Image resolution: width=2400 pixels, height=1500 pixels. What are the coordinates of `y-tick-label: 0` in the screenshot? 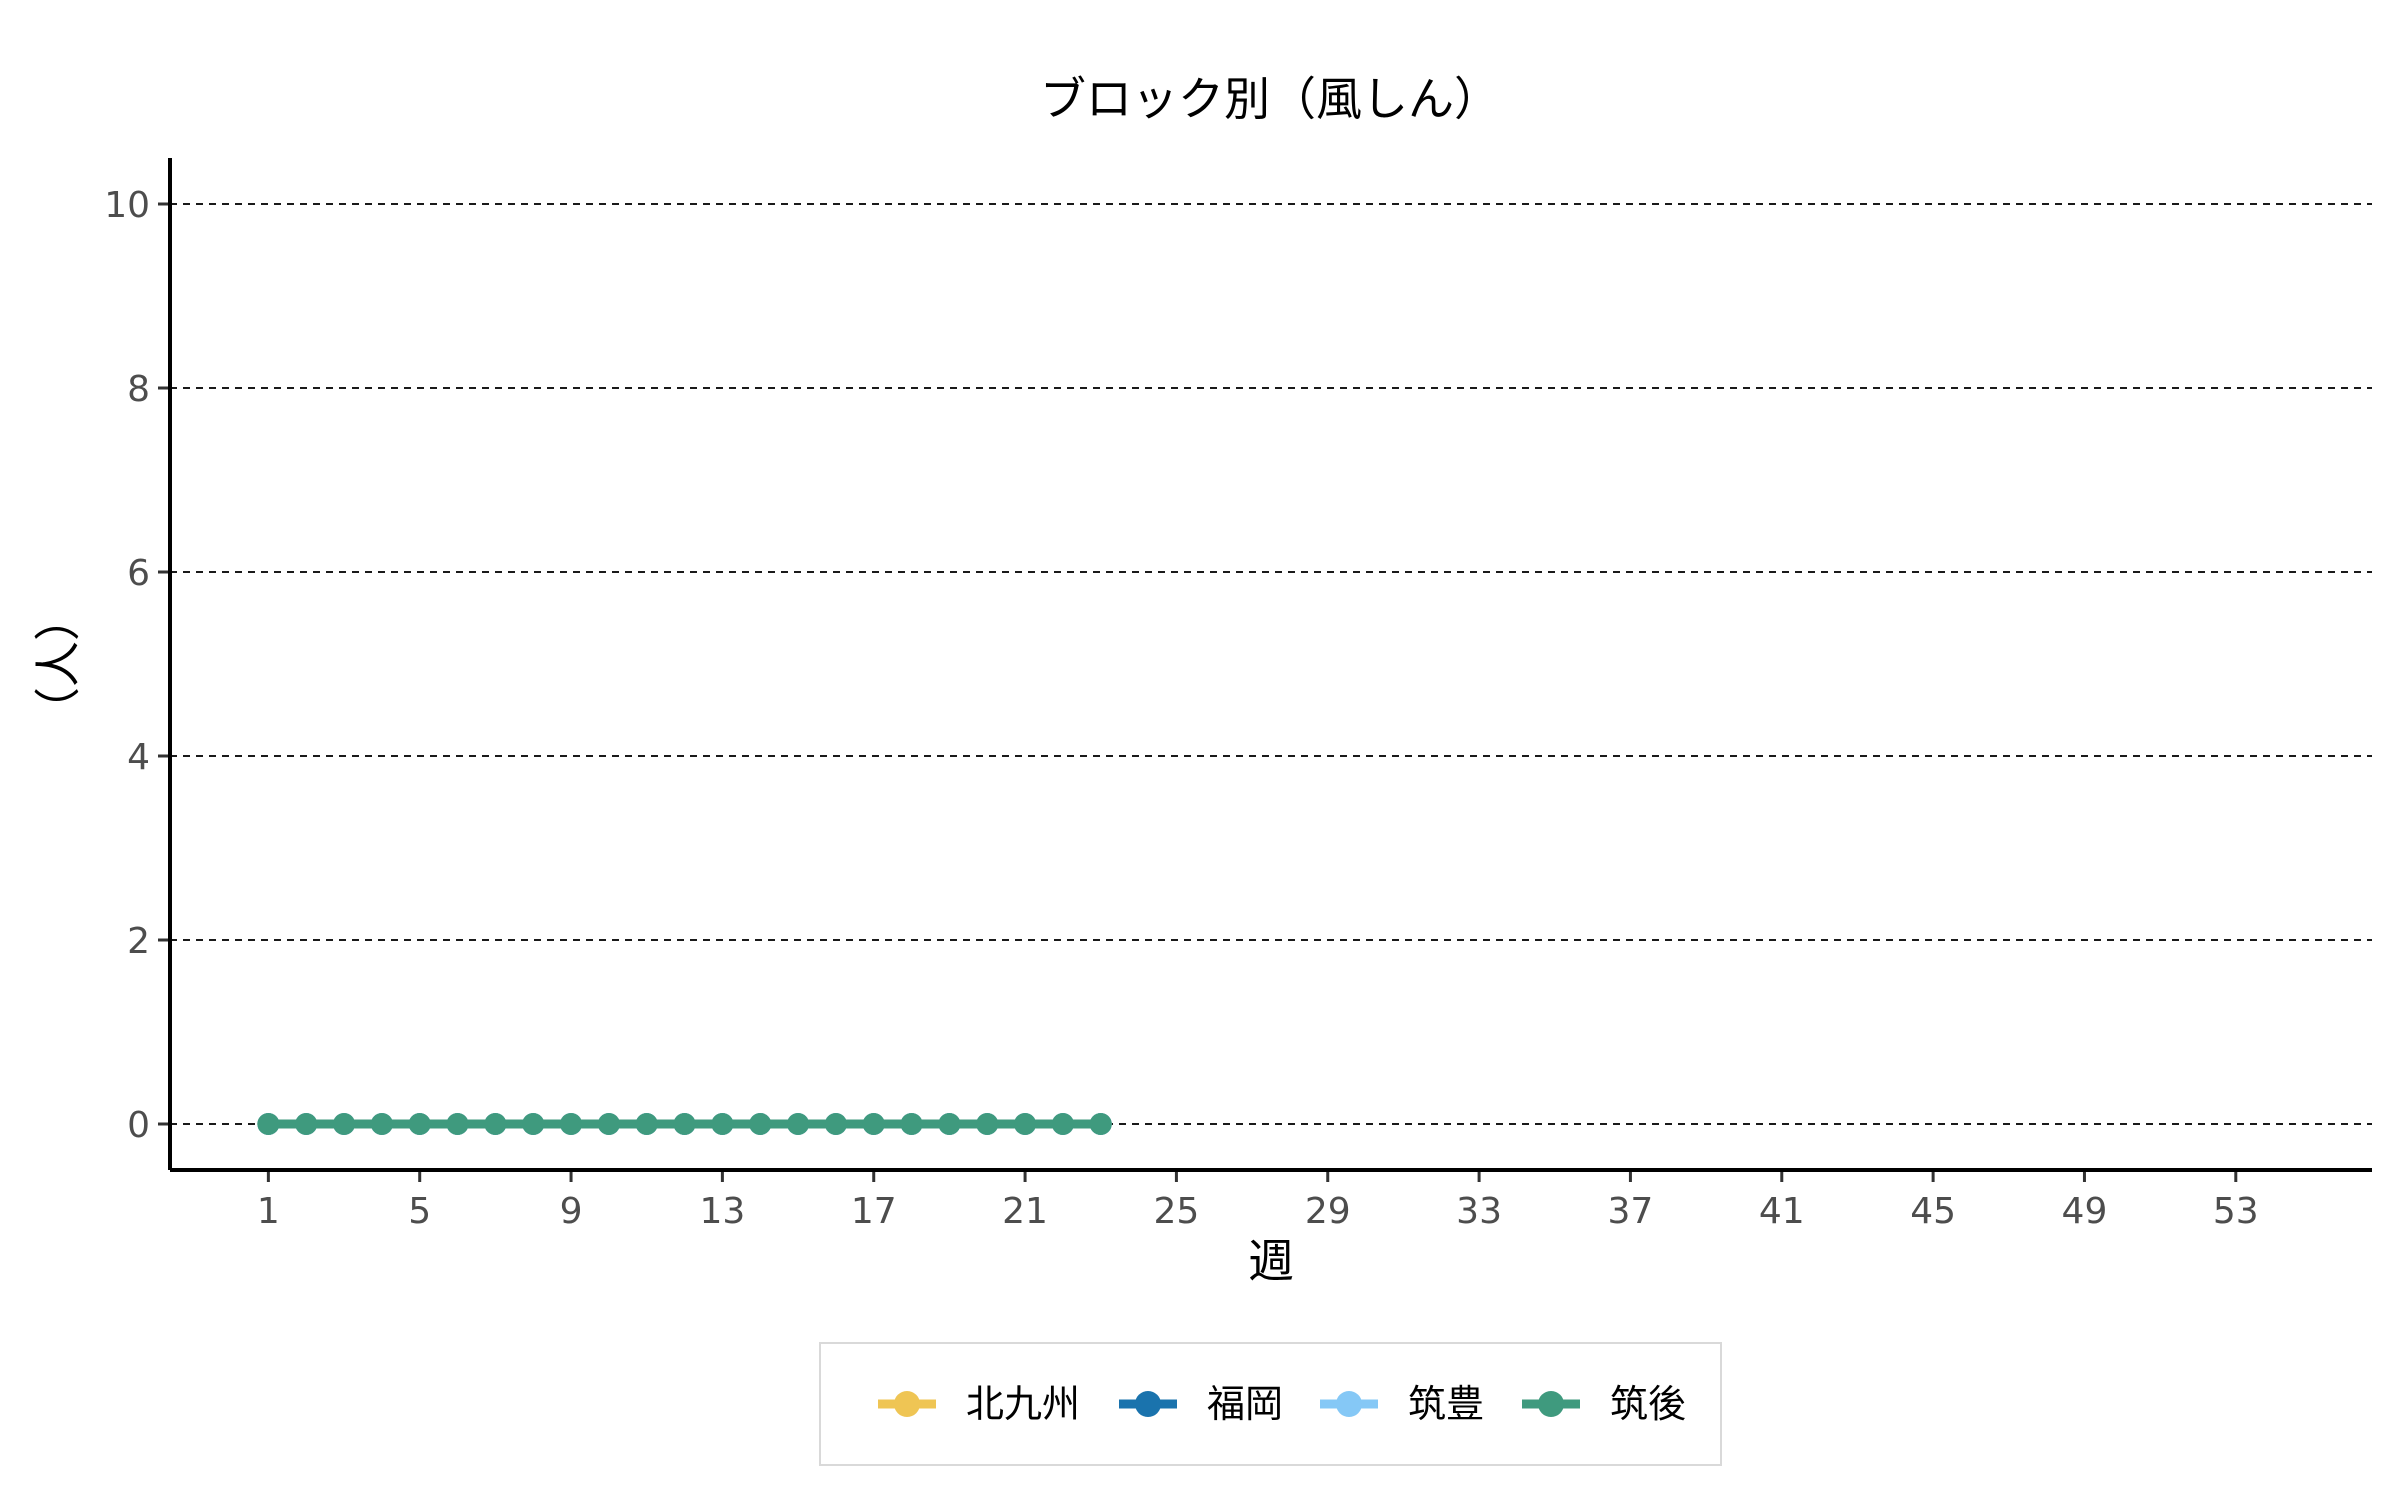 It's located at (138, 1125).